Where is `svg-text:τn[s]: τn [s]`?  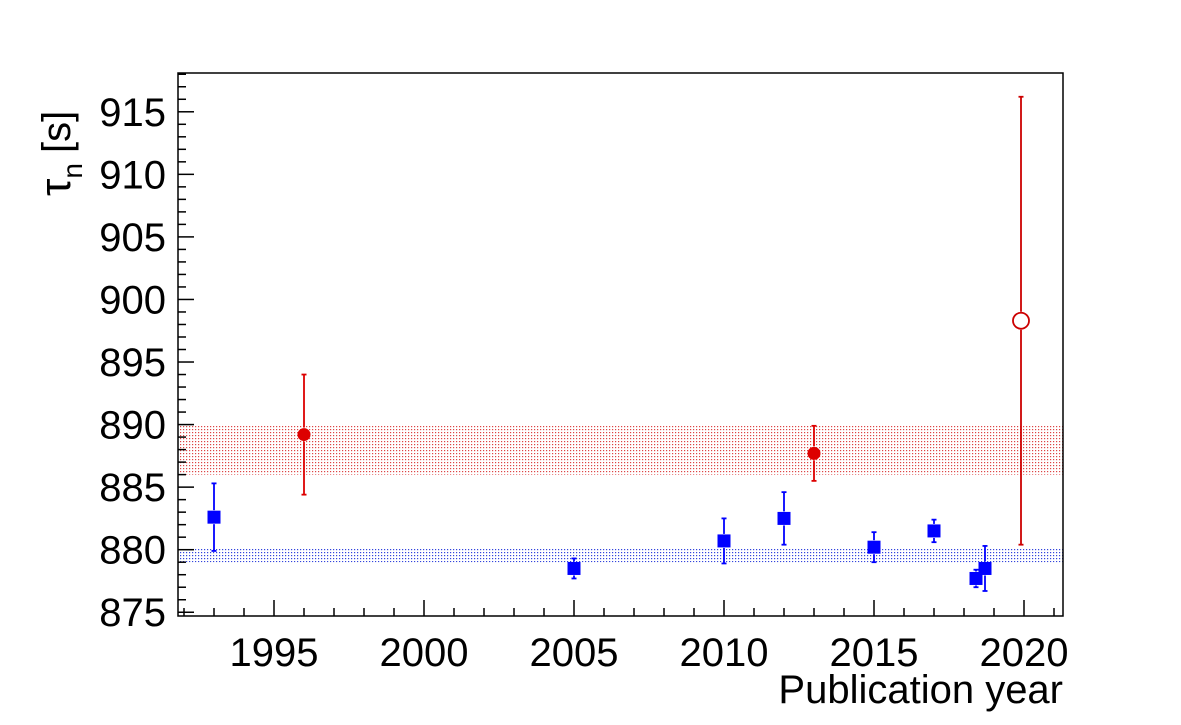
svg-text:τn[s]: τn [s] is located at coordinates (59, 153).